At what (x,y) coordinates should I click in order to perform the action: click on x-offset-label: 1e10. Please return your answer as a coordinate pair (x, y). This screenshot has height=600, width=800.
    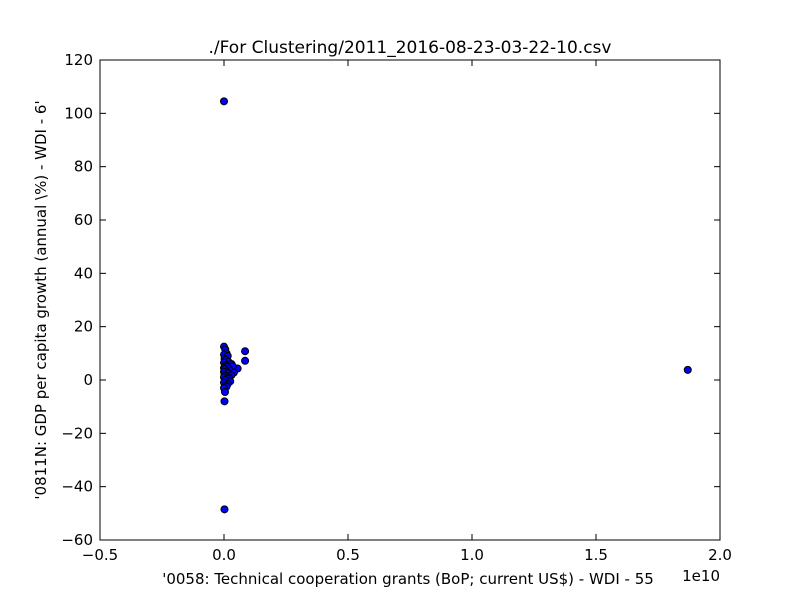
    Looking at the image, I should click on (701, 576).